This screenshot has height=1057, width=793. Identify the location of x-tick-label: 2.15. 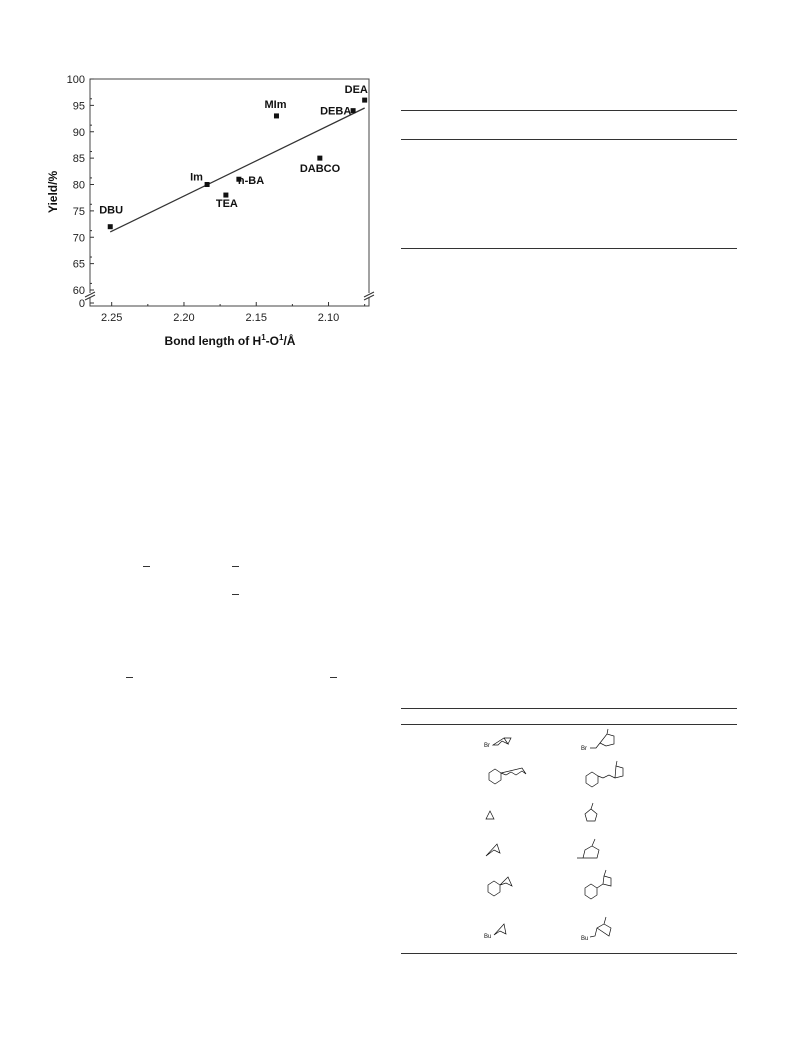
(256, 318).